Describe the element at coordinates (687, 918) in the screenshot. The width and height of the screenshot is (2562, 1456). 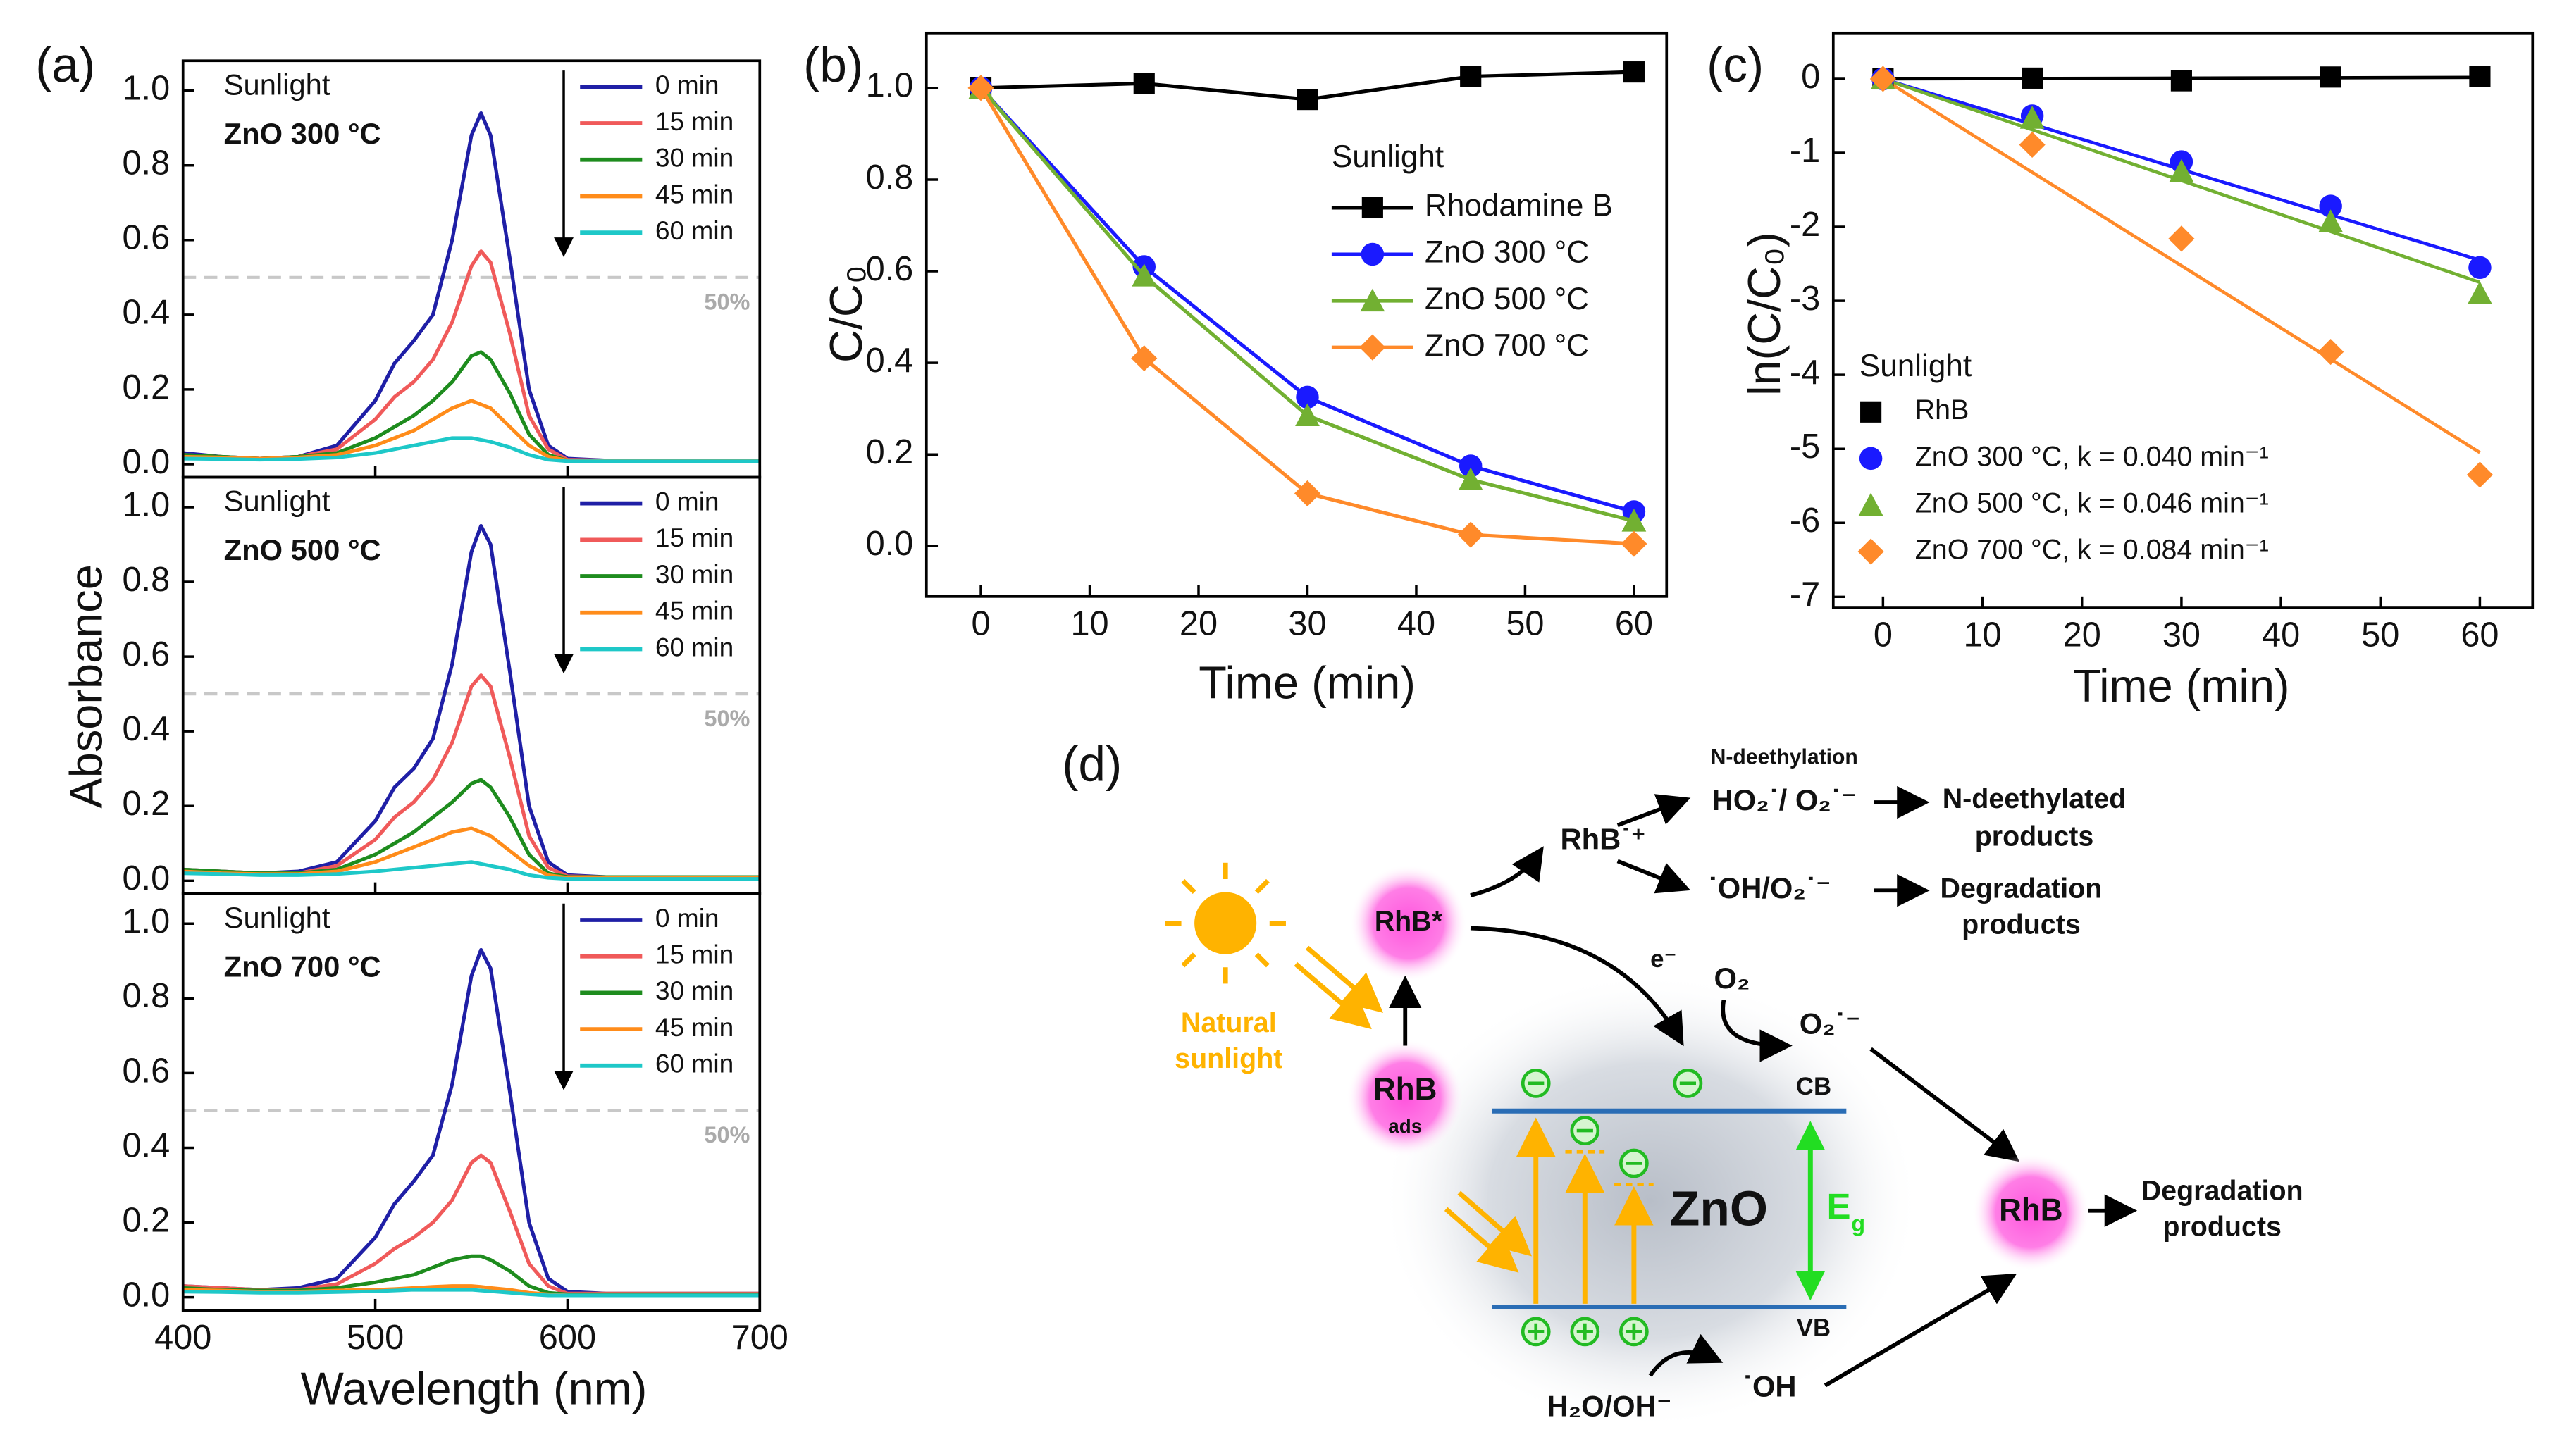
I see `legend-label: 0 min` at that location.